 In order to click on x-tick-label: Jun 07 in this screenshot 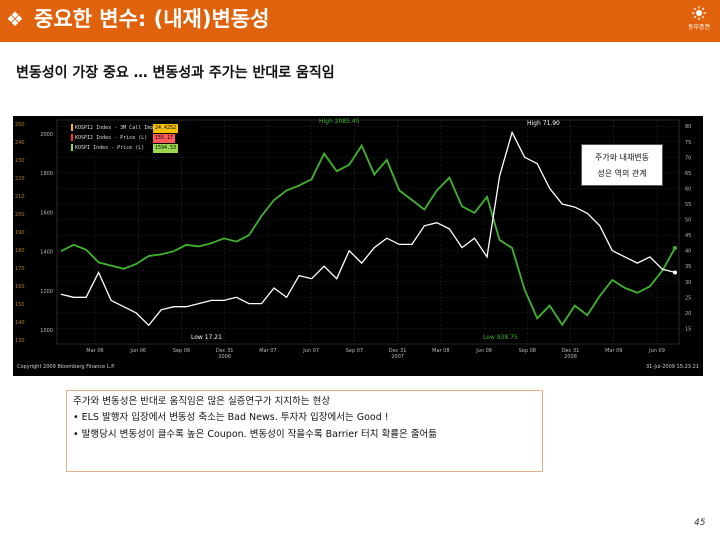, I will do `click(310, 351)`.